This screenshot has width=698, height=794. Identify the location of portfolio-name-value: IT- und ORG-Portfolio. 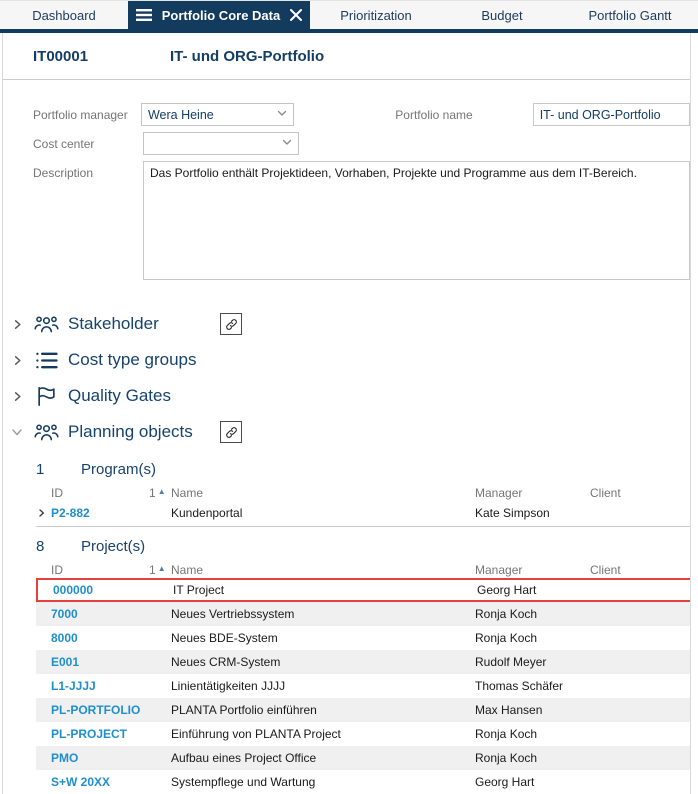
(600, 114).